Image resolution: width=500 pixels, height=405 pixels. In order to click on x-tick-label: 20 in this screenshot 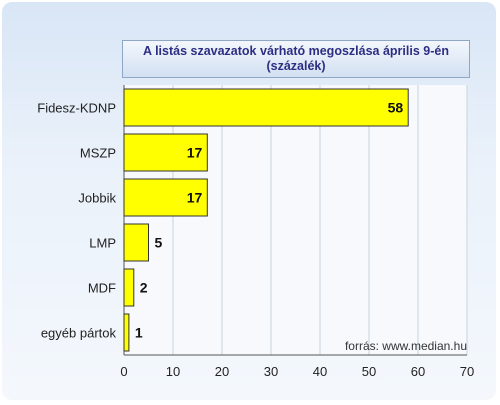, I will do `click(222, 371)`.